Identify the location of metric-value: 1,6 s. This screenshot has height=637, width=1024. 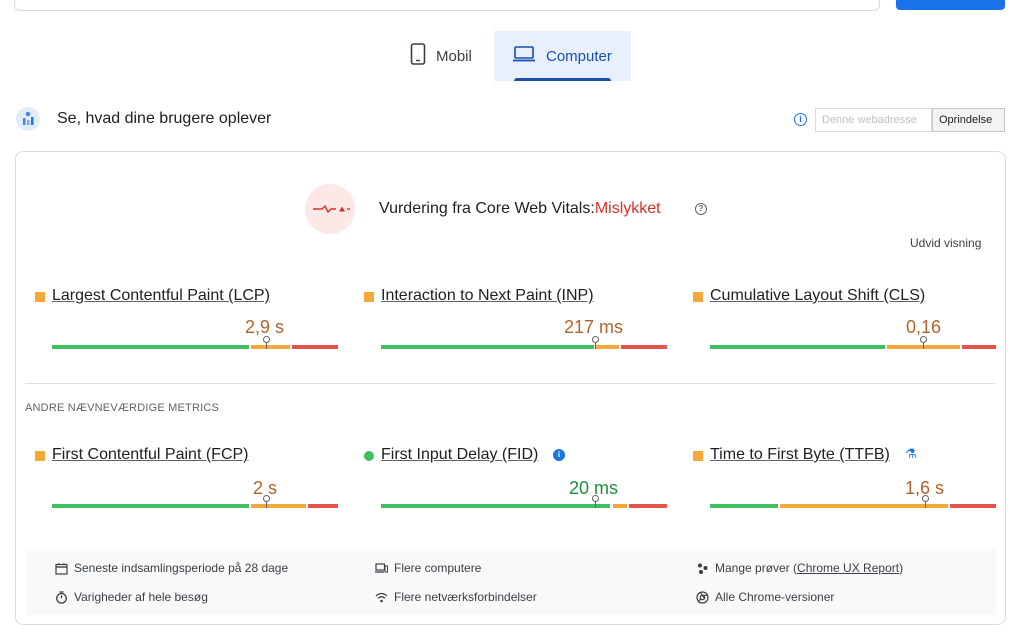
(925, 488).